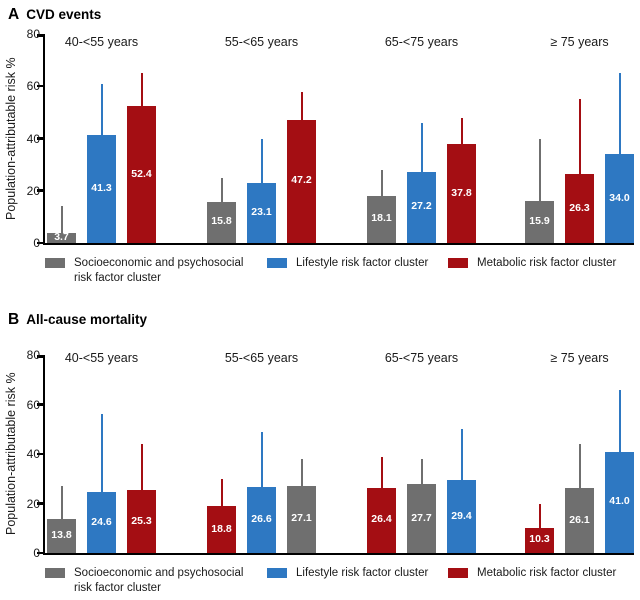 This screenshot has height=600, width=640. I want to click on bar-value-label: 47.2, so click(301, 180).